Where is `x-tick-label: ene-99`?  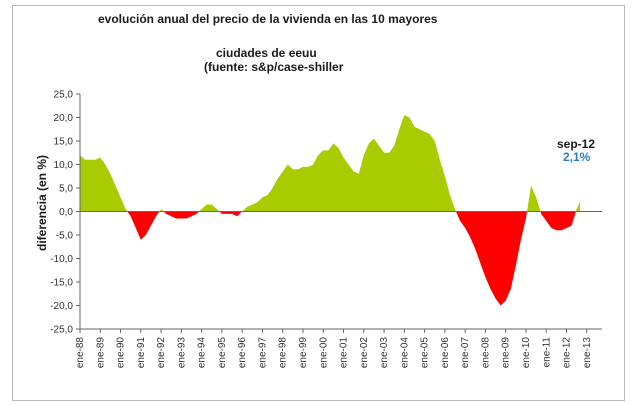
x-tick-label: ene-99 is located at coordinates (303, 353).